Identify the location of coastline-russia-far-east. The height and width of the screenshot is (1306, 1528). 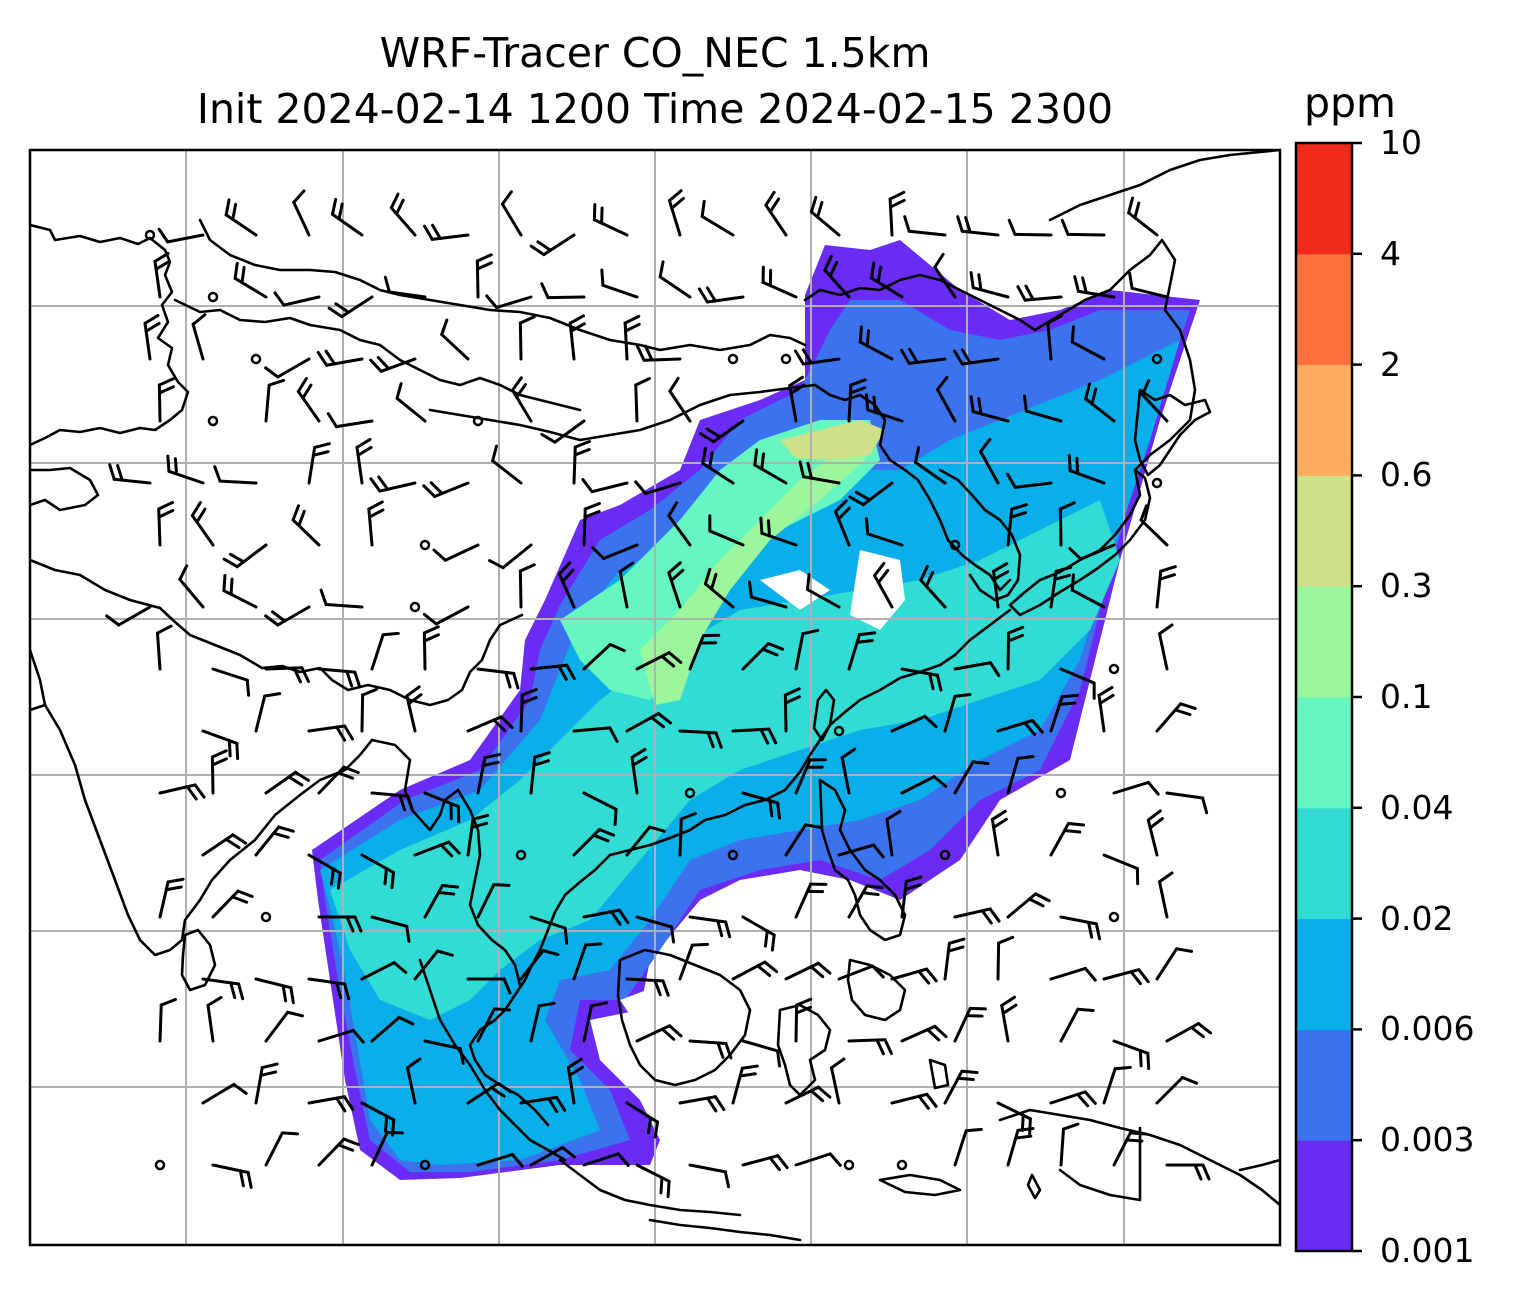
(1115, 355).